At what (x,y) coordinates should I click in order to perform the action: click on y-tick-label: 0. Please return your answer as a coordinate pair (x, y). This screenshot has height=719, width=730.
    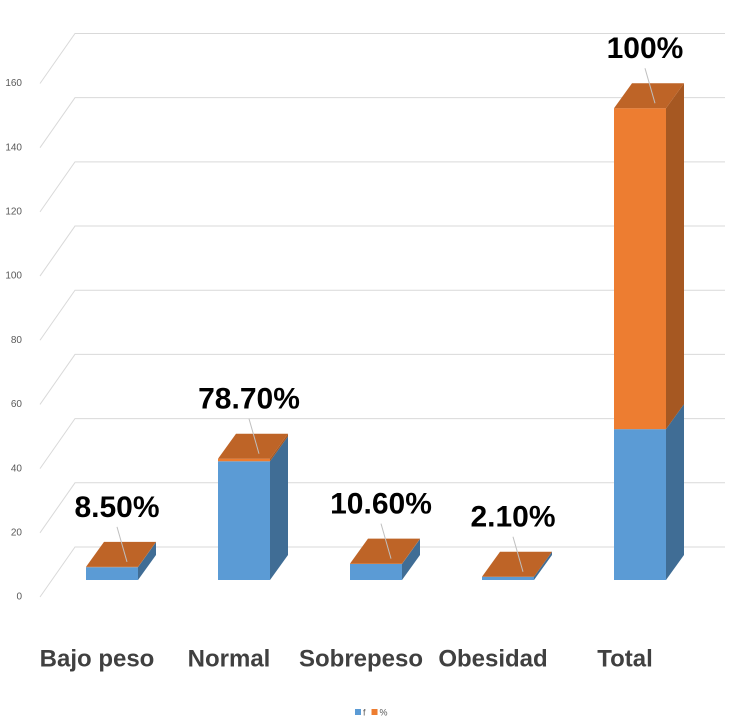
    Looking at the image, I should click on (19, 597).